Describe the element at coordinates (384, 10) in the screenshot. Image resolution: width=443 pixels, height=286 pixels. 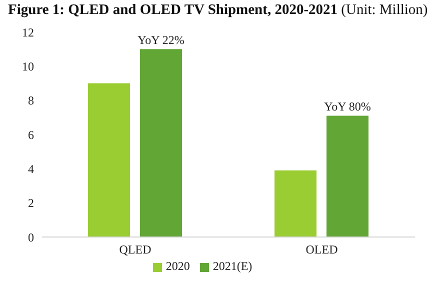
I see `chart-subtitle: (Unit: Million)` at that location.